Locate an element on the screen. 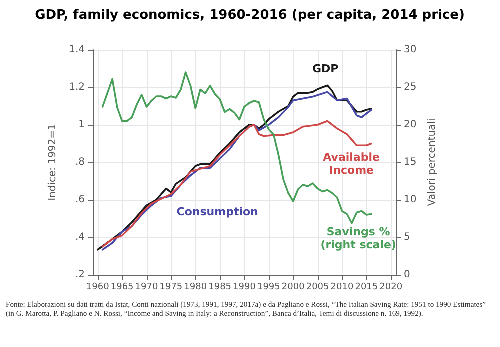 The width and height of the screenshot is (500, 347). x-tick-label: 2000 is located at coordinates (294, 287).